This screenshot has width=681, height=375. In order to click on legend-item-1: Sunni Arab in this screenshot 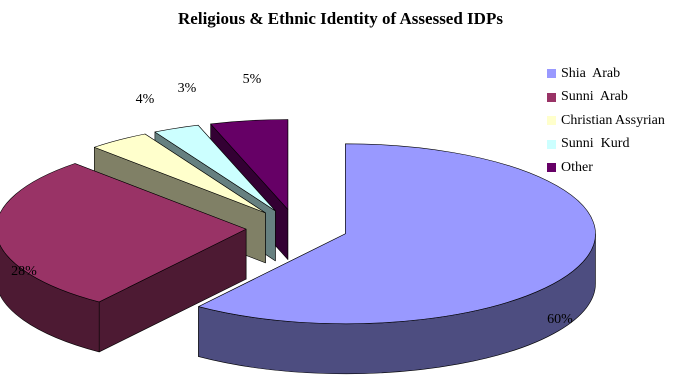, I will do `click(606, 98)`.